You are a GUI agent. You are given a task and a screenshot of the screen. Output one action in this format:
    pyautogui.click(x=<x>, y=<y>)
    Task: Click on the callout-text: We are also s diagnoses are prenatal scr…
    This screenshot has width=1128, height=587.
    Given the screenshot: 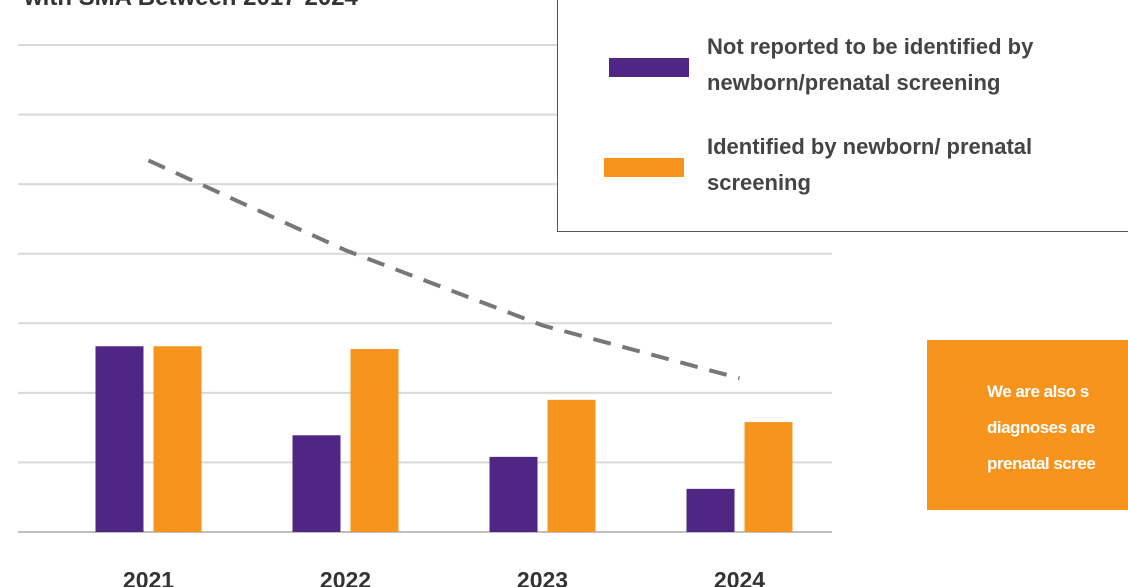 What is the action you would take?
    pyautogui.click(x=1041, y=427)
    